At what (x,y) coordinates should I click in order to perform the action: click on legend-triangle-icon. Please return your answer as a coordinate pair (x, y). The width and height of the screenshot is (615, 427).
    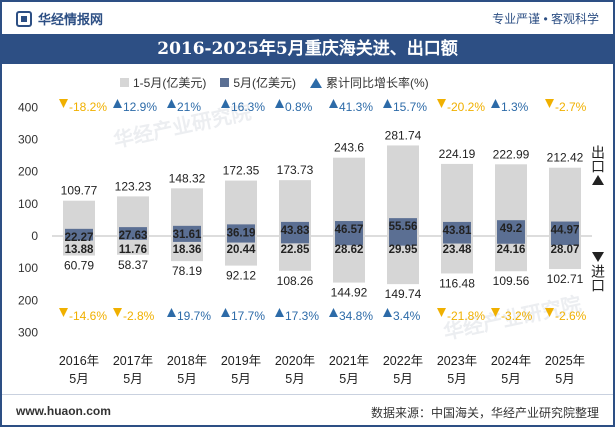
    Looking at the image, I should click on (316, 82).